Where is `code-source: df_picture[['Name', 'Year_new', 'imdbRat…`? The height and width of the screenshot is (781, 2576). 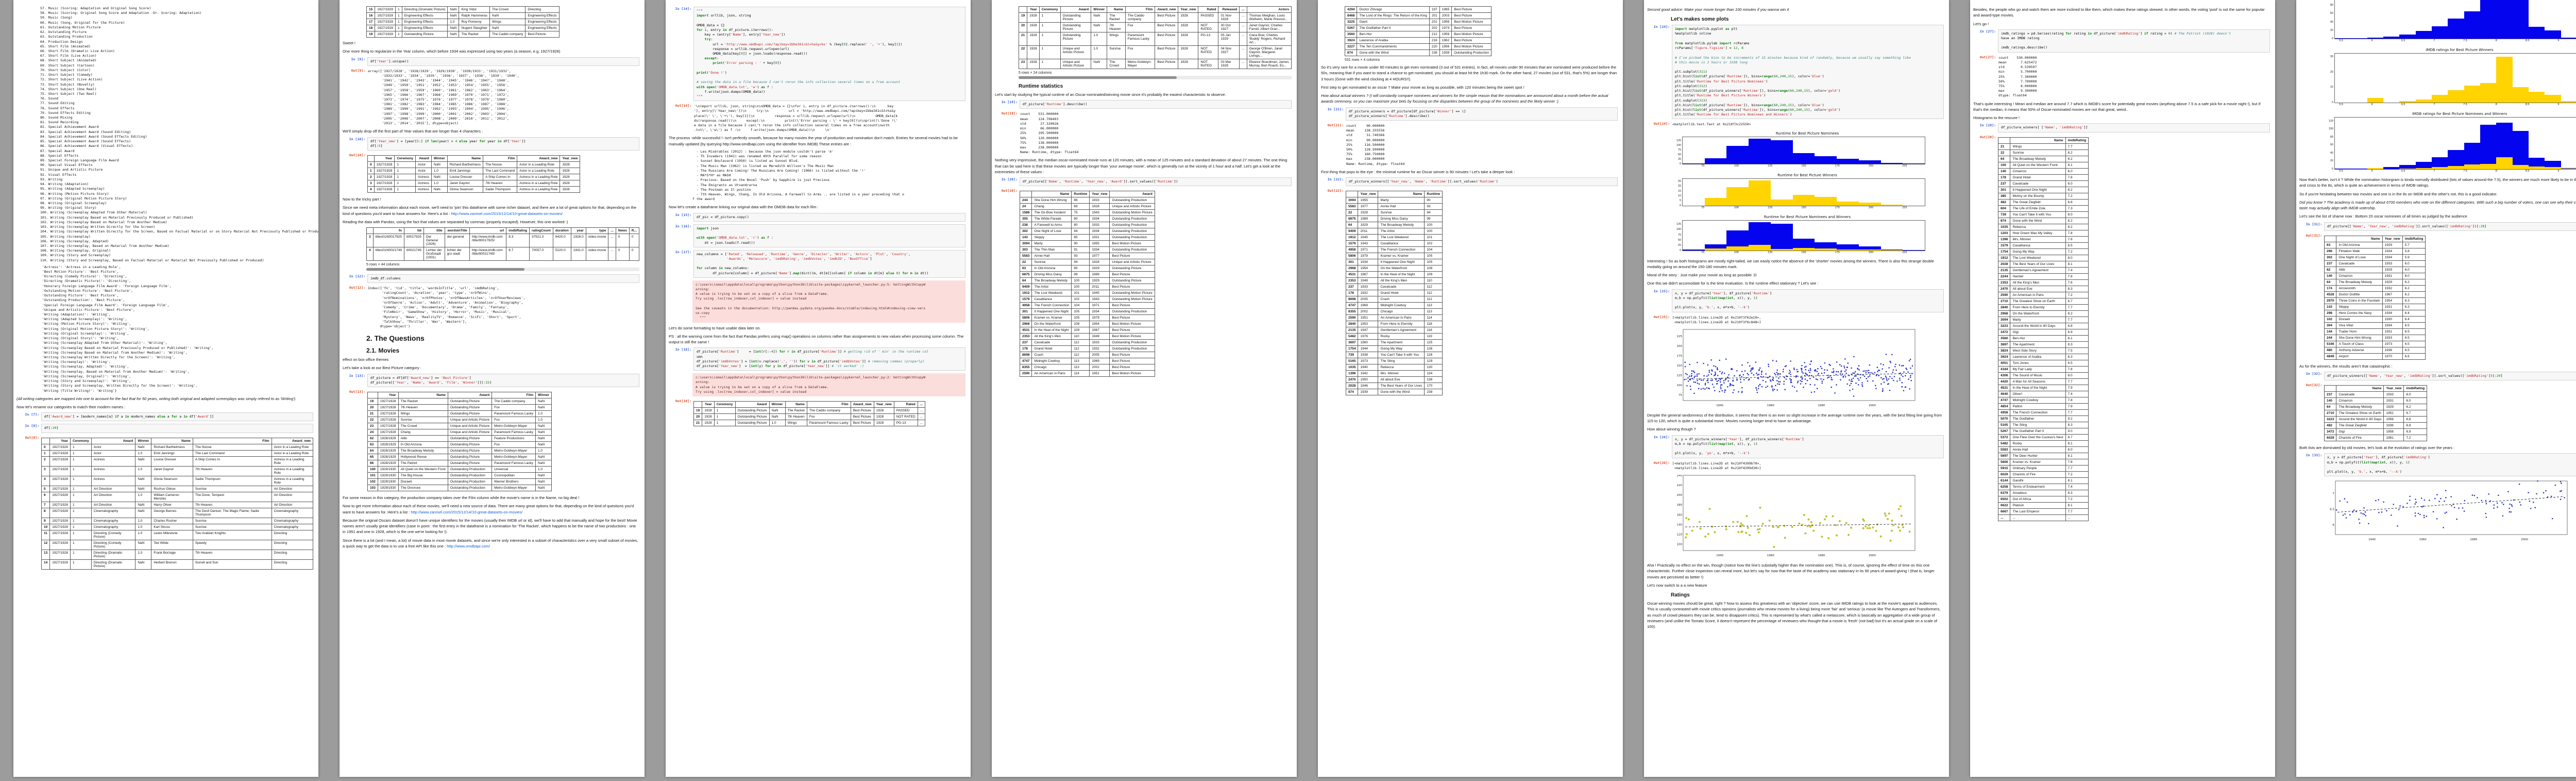
code-source: df_picture[['Name', 'Year_new', 'imdbRat… is located at coordinates (2450, 226).